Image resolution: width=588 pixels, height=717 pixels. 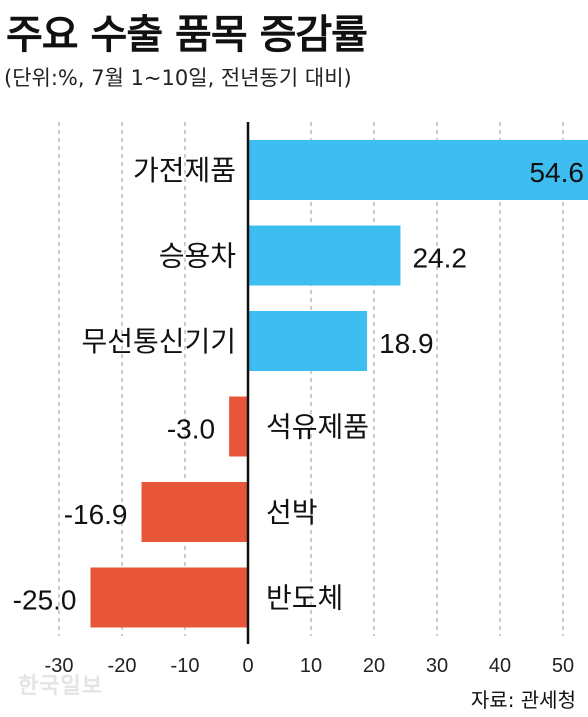 What do you see at coordinates (304, 598) in the screenshot?
I see `category-label-6: 반도체` at bounding box center [304, 598].